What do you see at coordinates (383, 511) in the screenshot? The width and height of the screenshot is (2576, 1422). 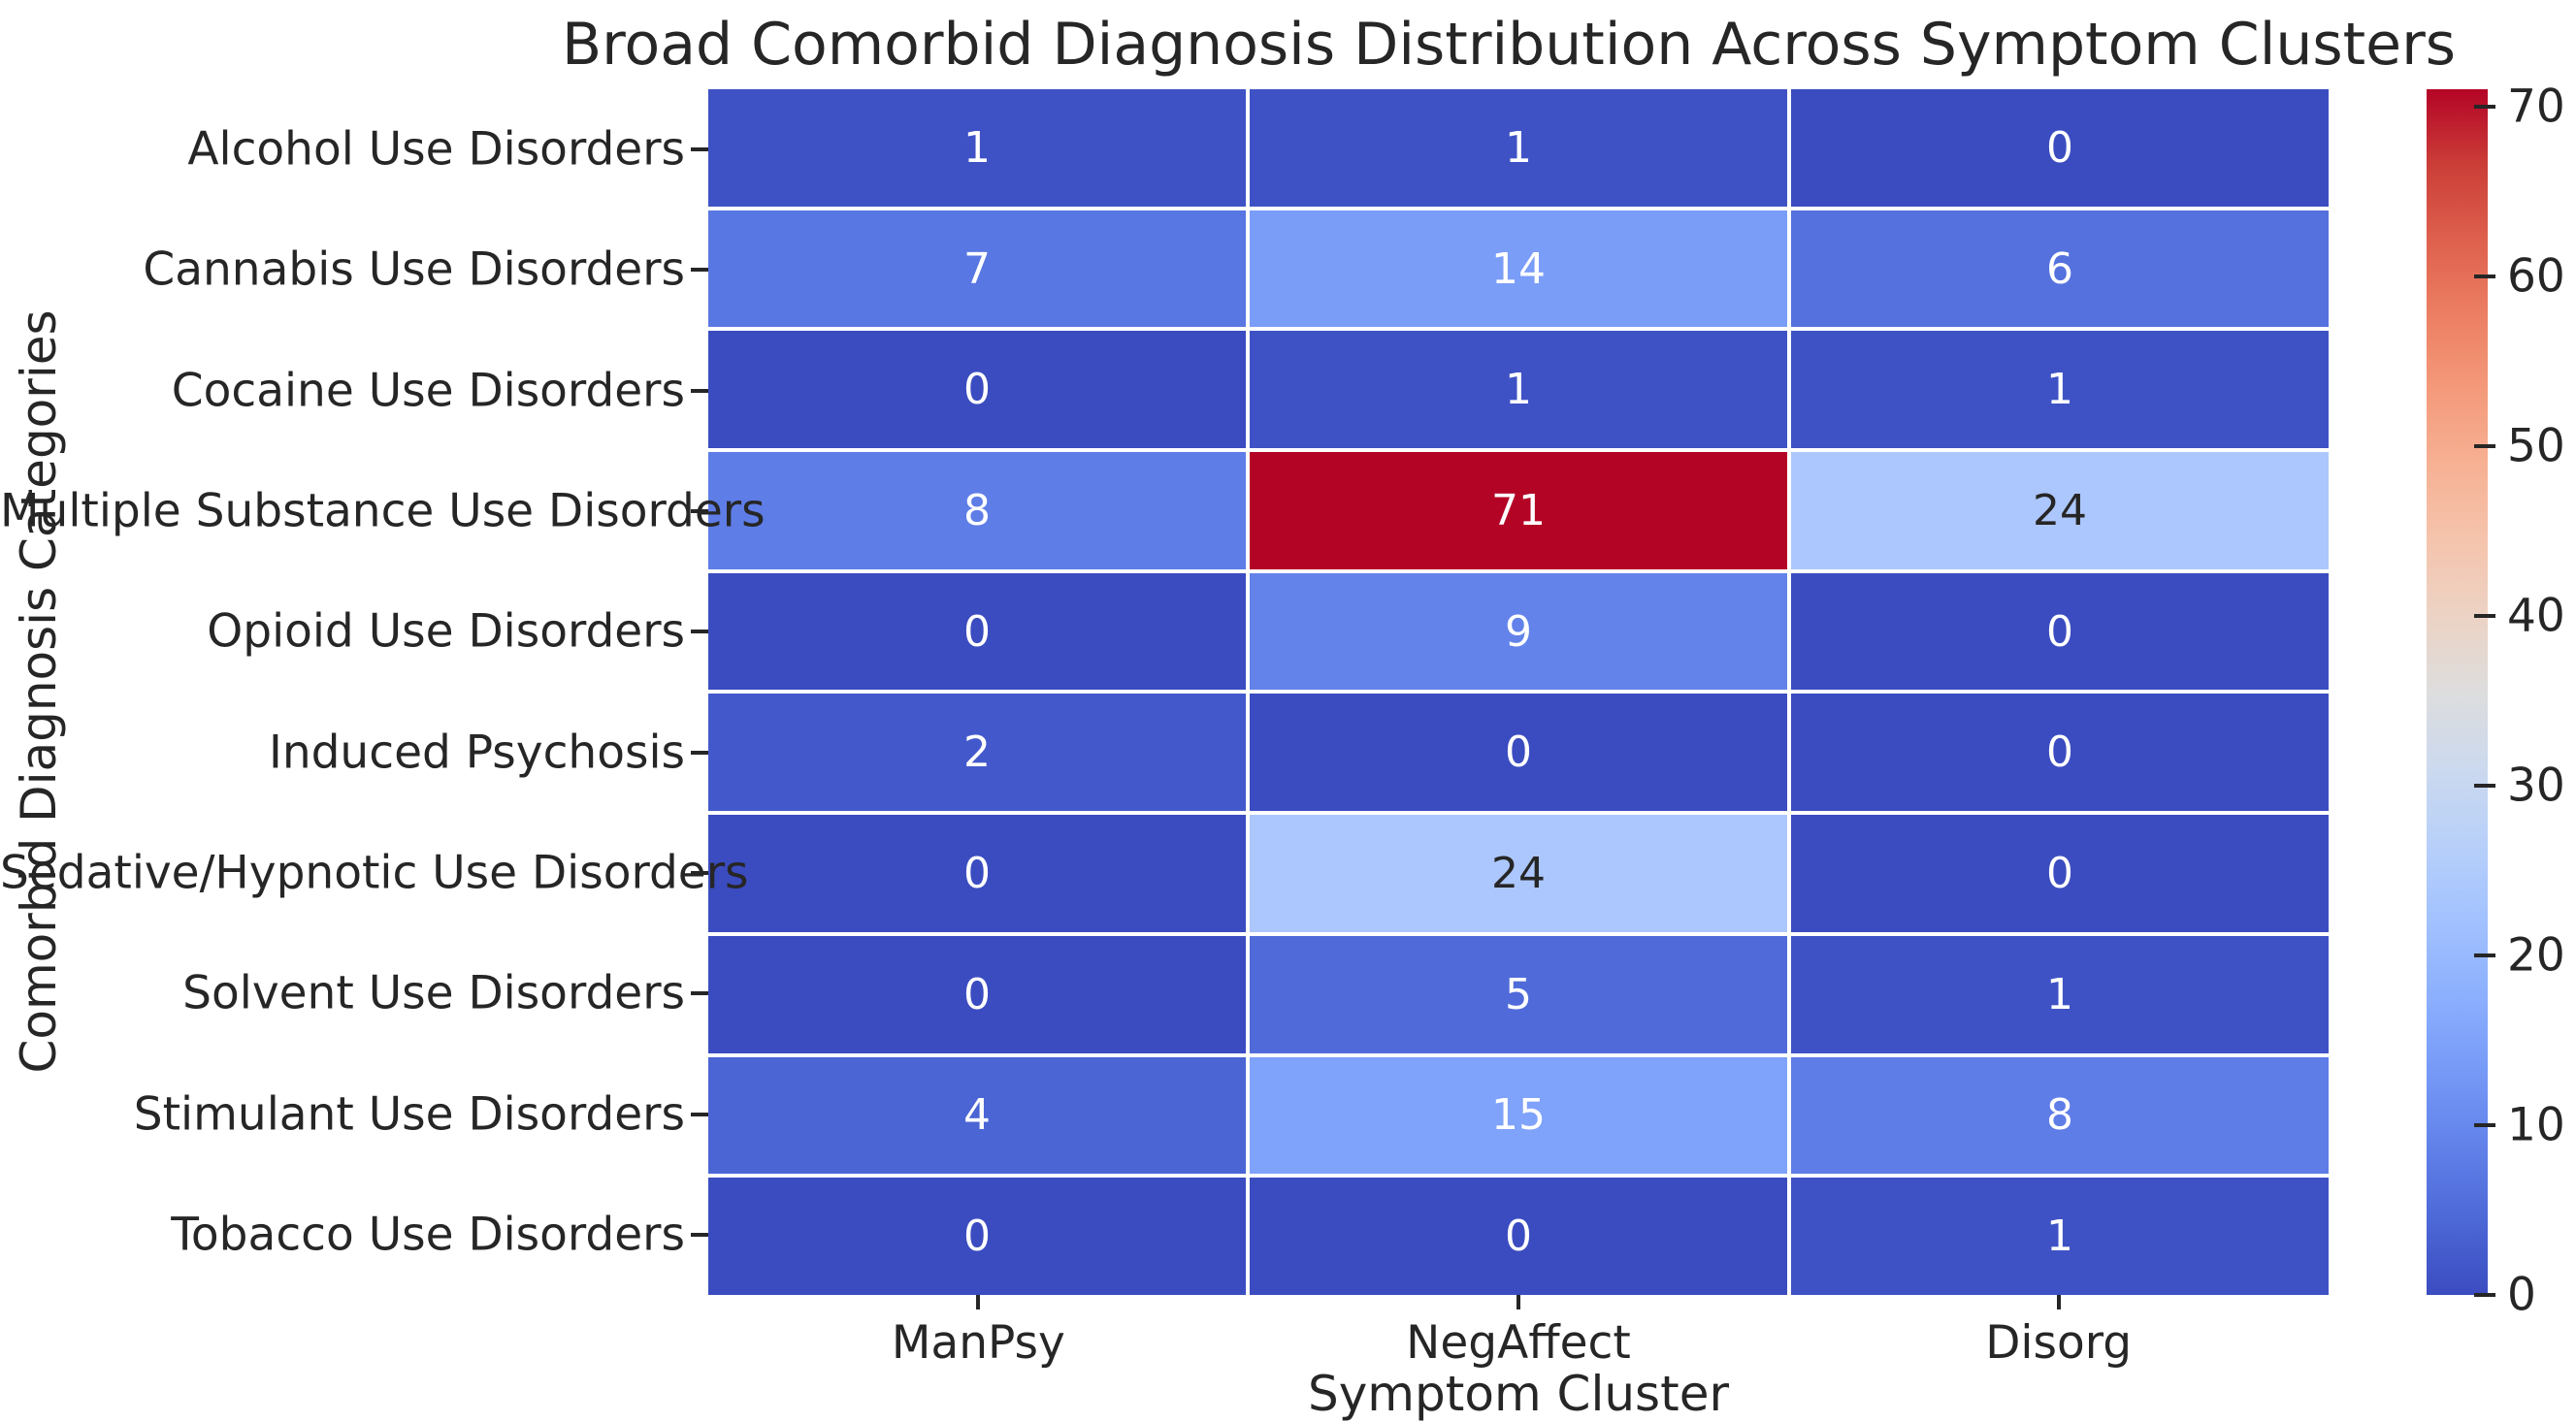 I see `y-tick-label: Multiple Substance Use Disorders` at bounding box center [383, 511].